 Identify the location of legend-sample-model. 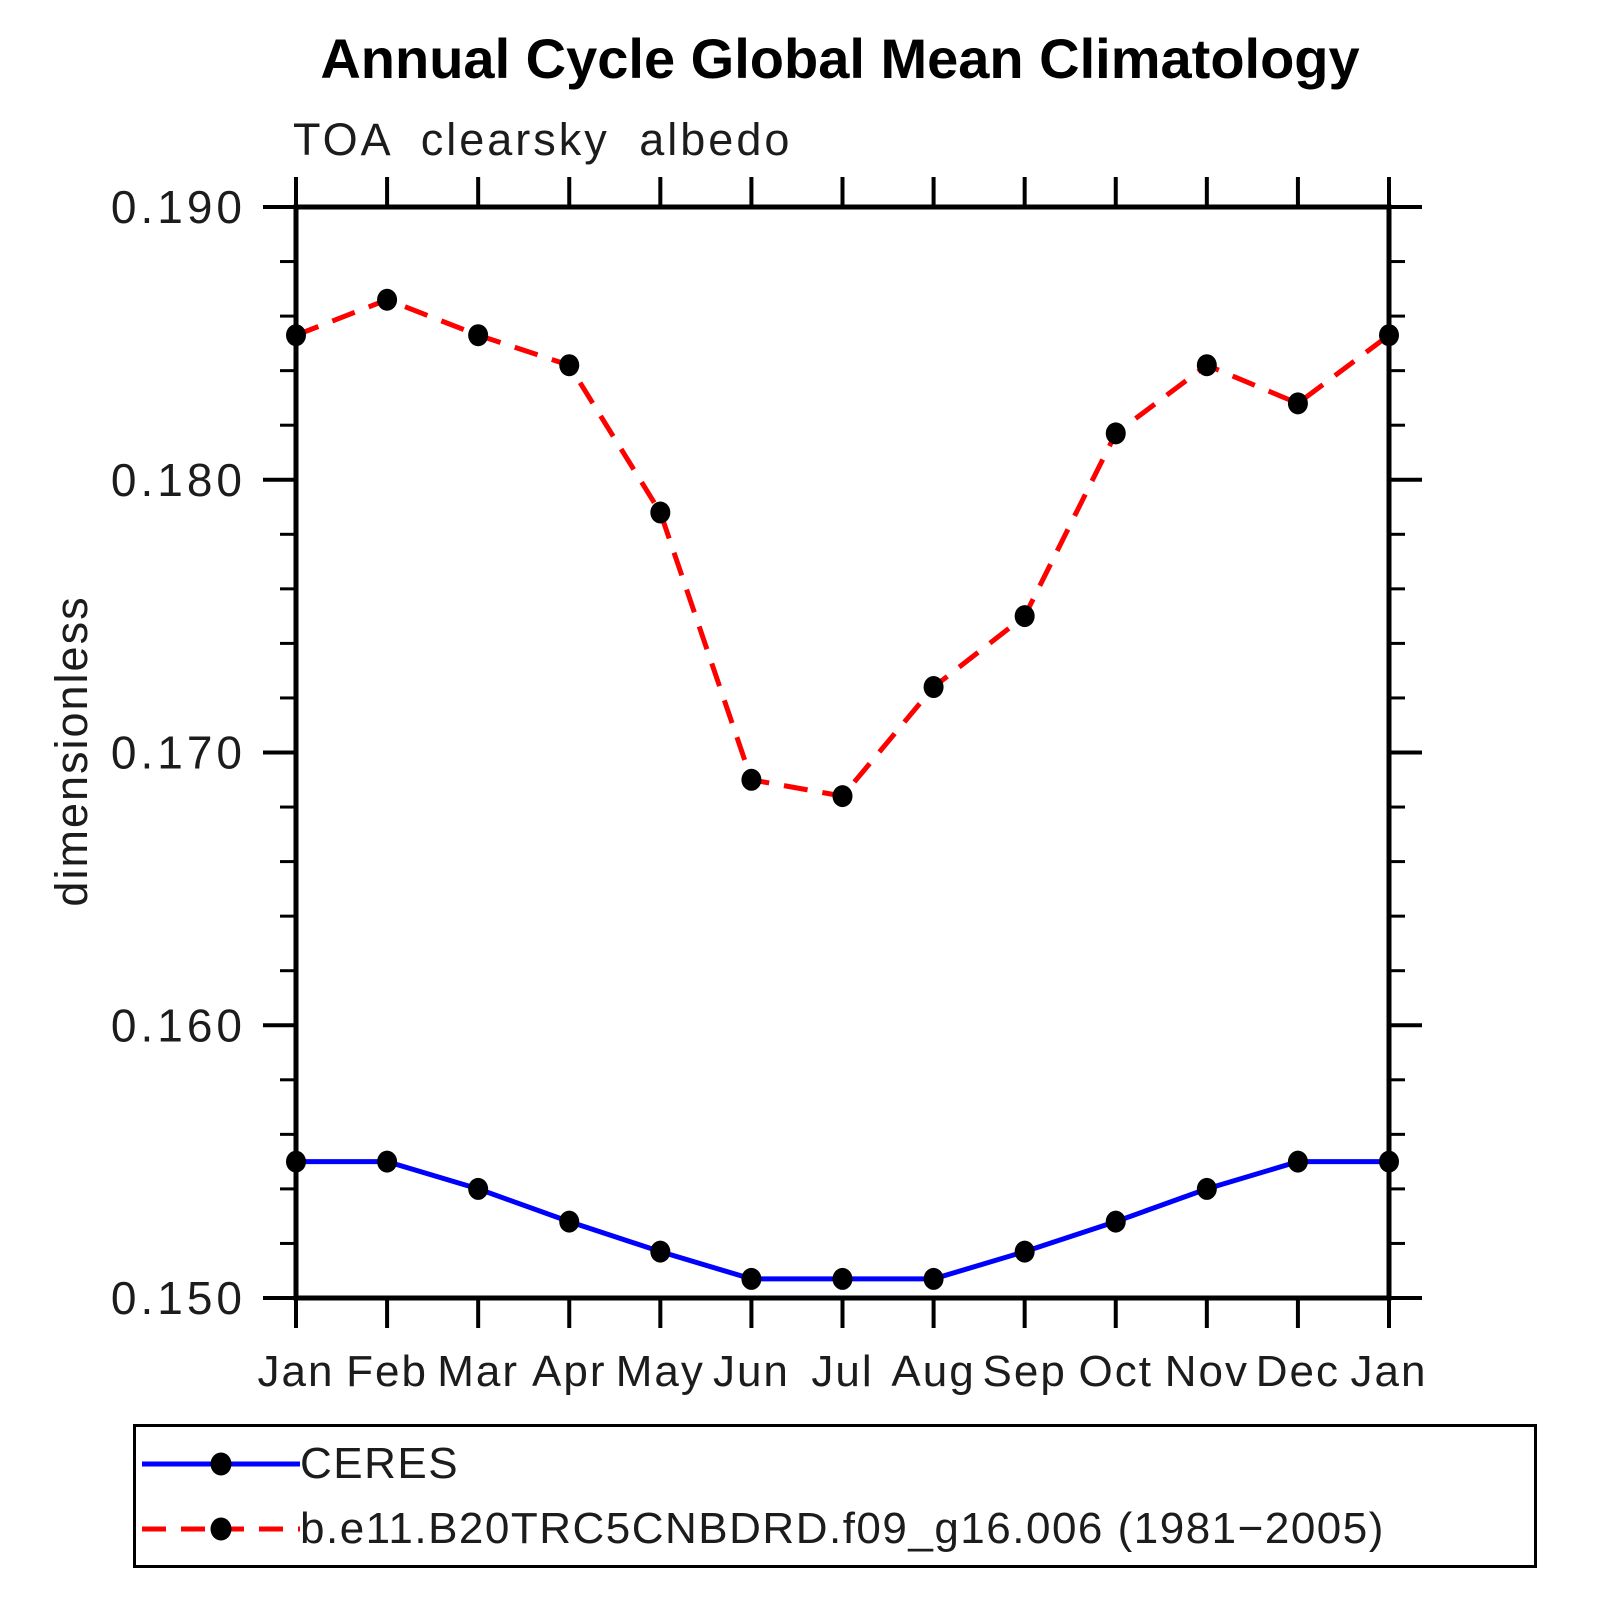
(221, 1529).